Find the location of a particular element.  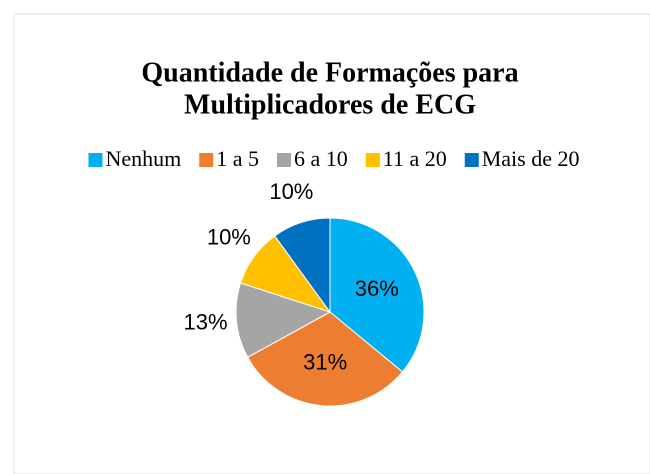

legend-label: Mais de 20 is located at coordinates (531, 158).